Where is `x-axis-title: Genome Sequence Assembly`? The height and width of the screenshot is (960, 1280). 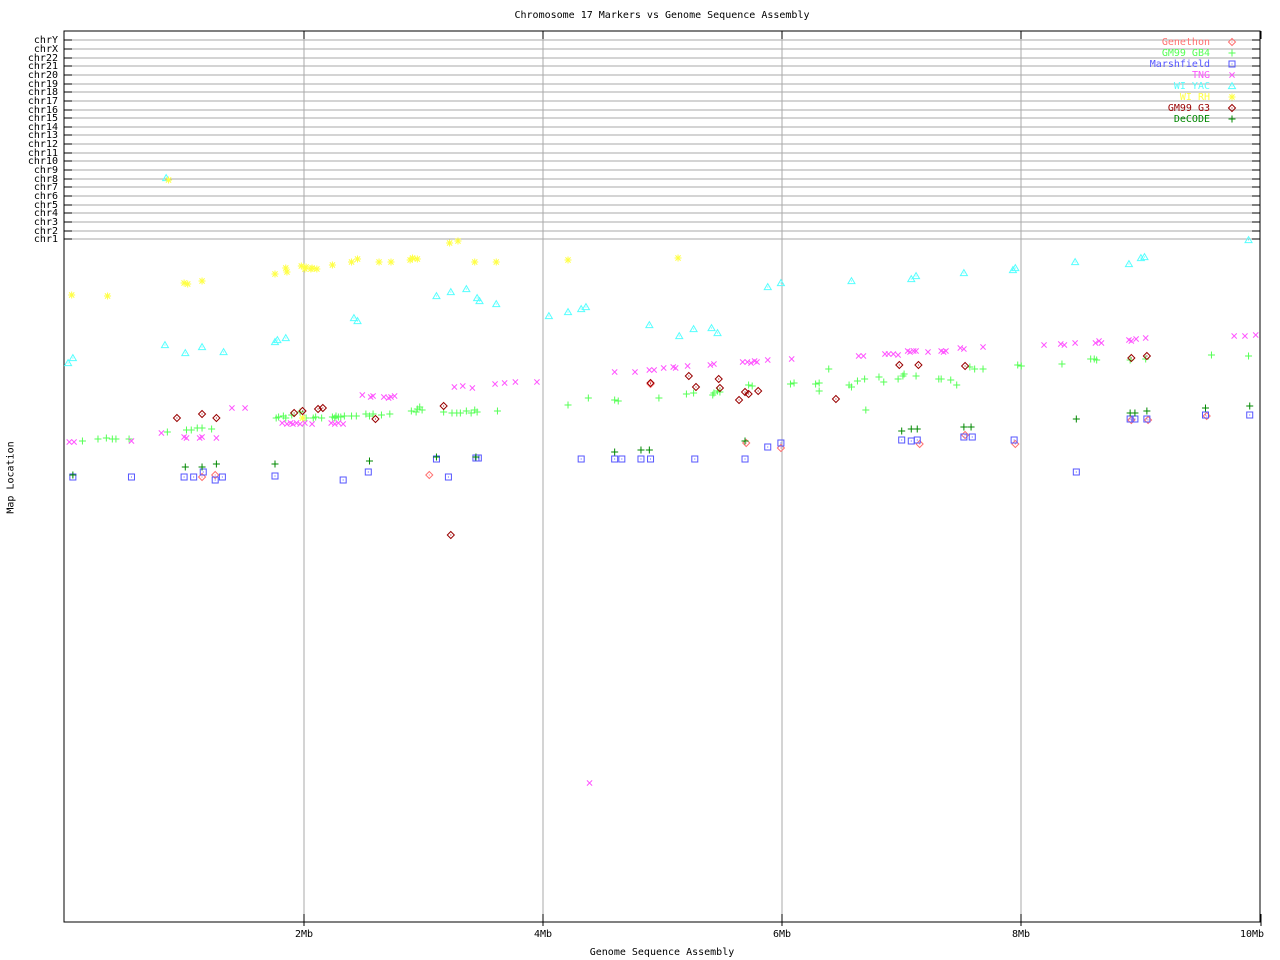 x-axis-title: Genome Sequence Assembly is located at coordinates (662, 952).